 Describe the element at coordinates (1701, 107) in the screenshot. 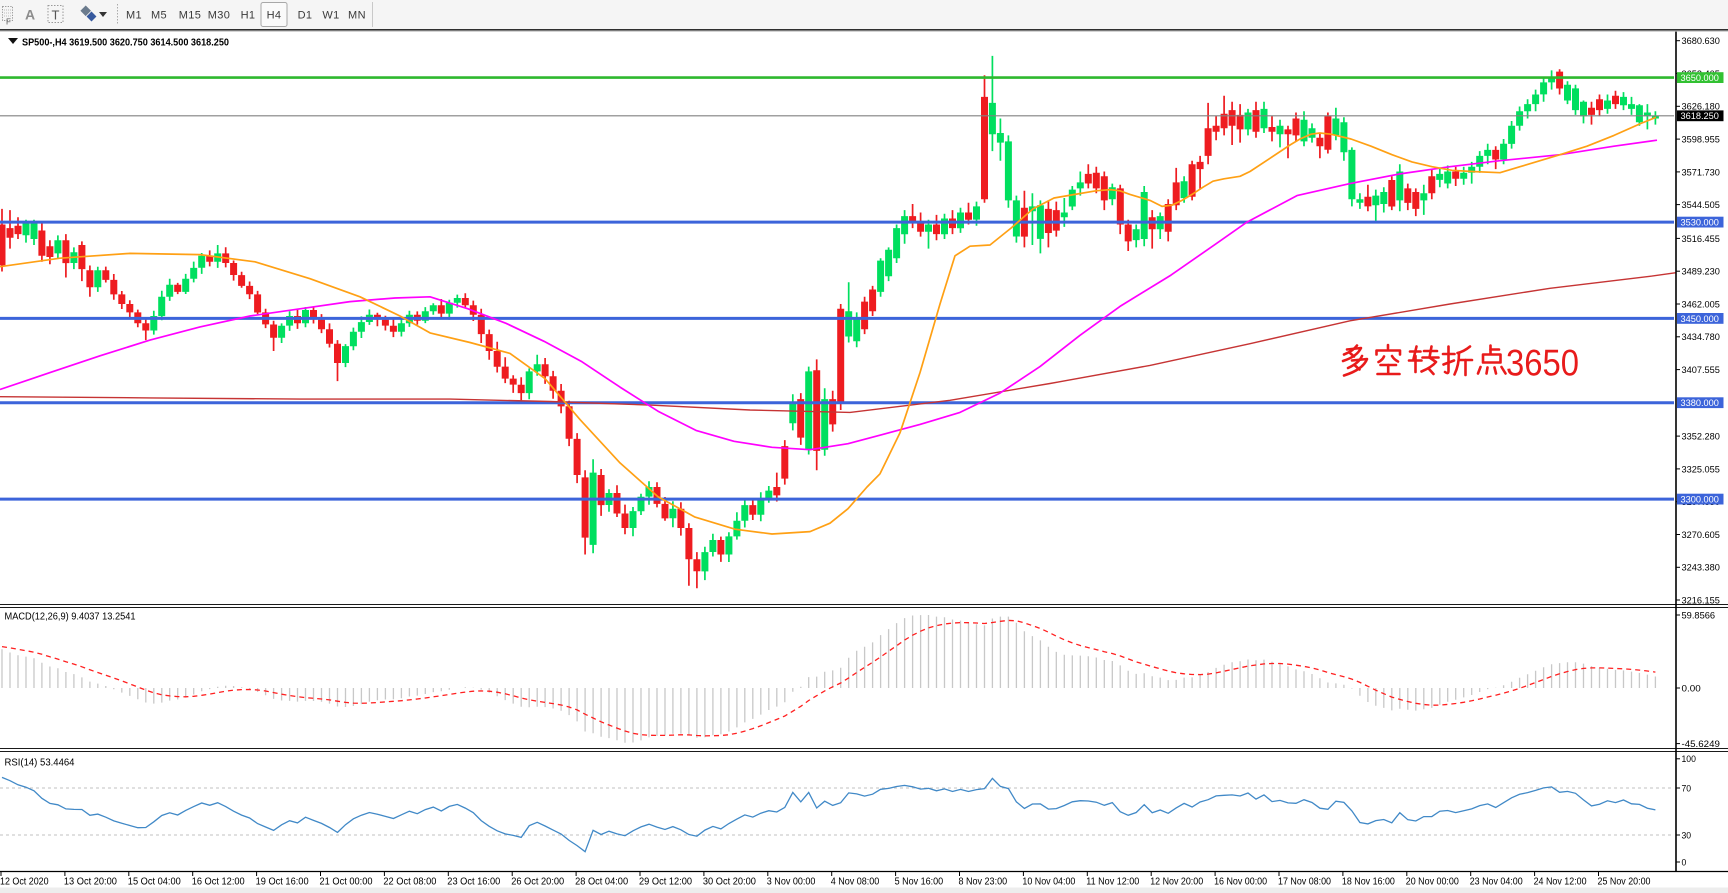

I see `svg-text: 3626.180` at that location.